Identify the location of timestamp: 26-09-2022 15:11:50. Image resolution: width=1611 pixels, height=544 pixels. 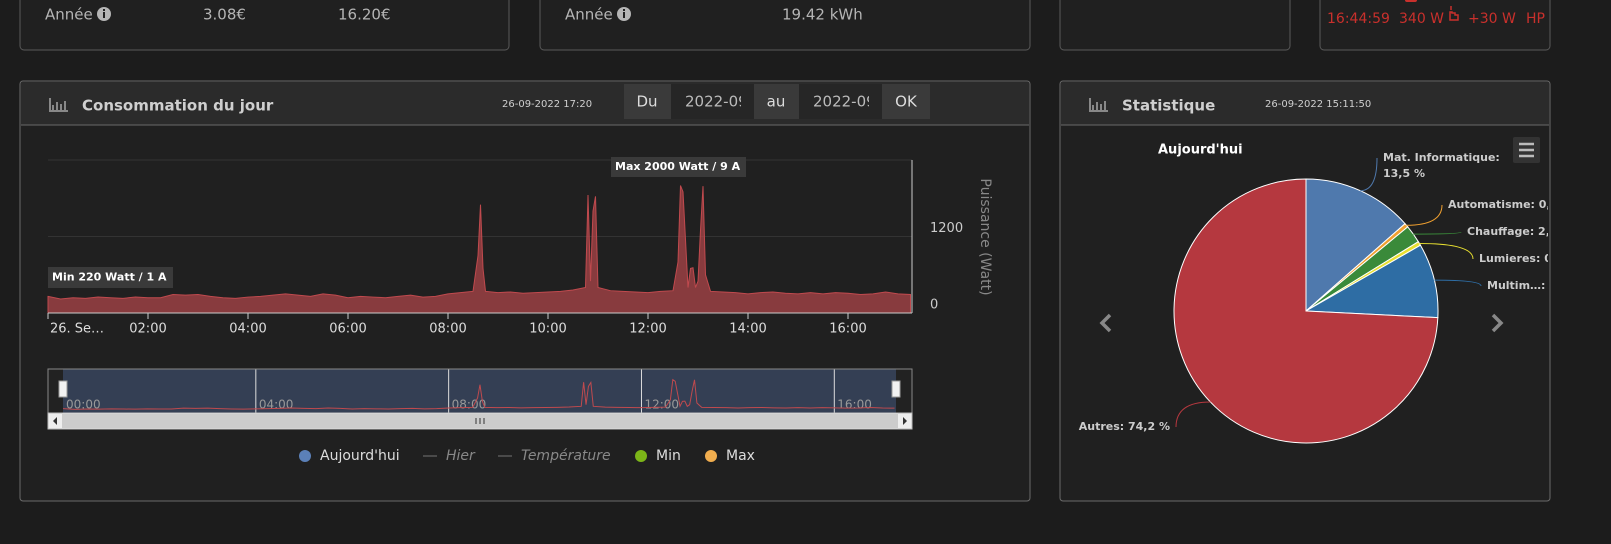
(1318, 104).